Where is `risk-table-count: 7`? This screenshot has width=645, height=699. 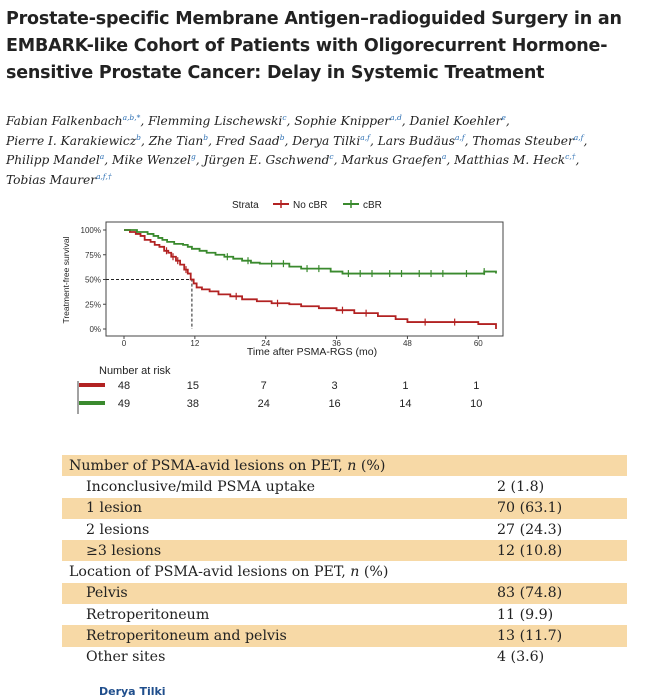
risk-table-count: 7 is located at coordinates (264, 386).